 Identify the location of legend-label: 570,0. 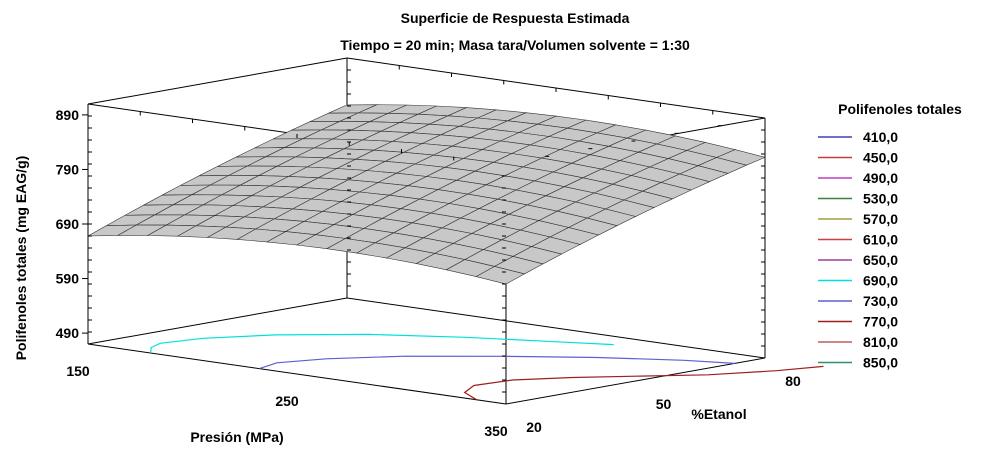
(880, 219).